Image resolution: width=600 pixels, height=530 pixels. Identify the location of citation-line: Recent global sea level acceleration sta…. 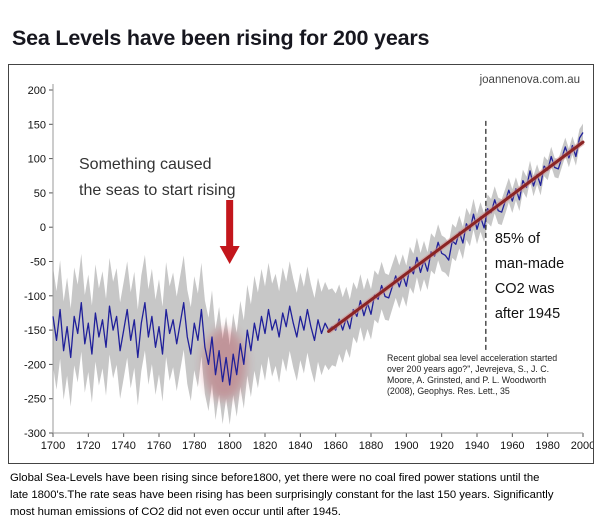
(472, 358).